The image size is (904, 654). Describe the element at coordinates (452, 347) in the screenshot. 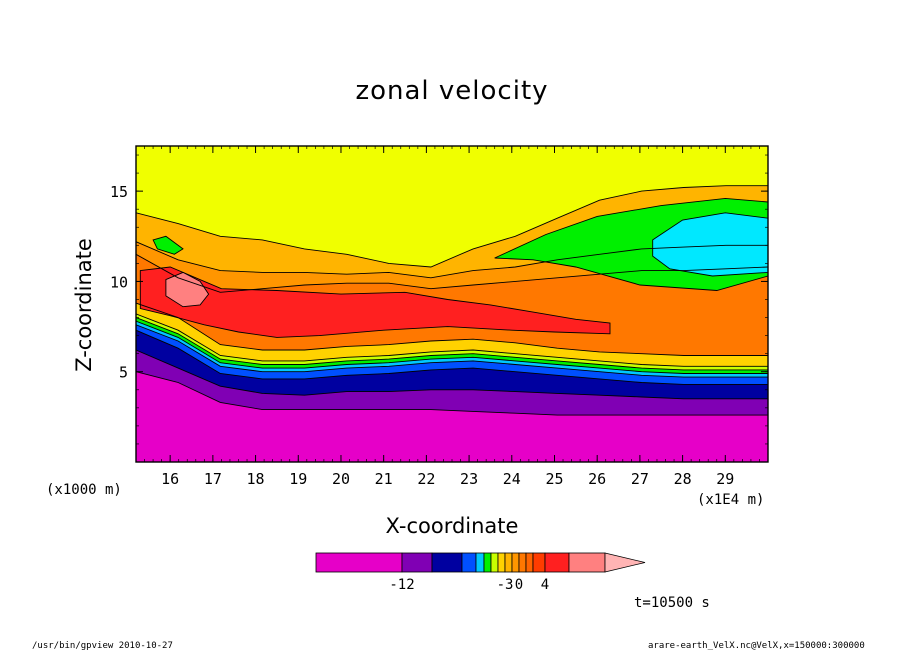

I see `contour-light-blue` at that location.